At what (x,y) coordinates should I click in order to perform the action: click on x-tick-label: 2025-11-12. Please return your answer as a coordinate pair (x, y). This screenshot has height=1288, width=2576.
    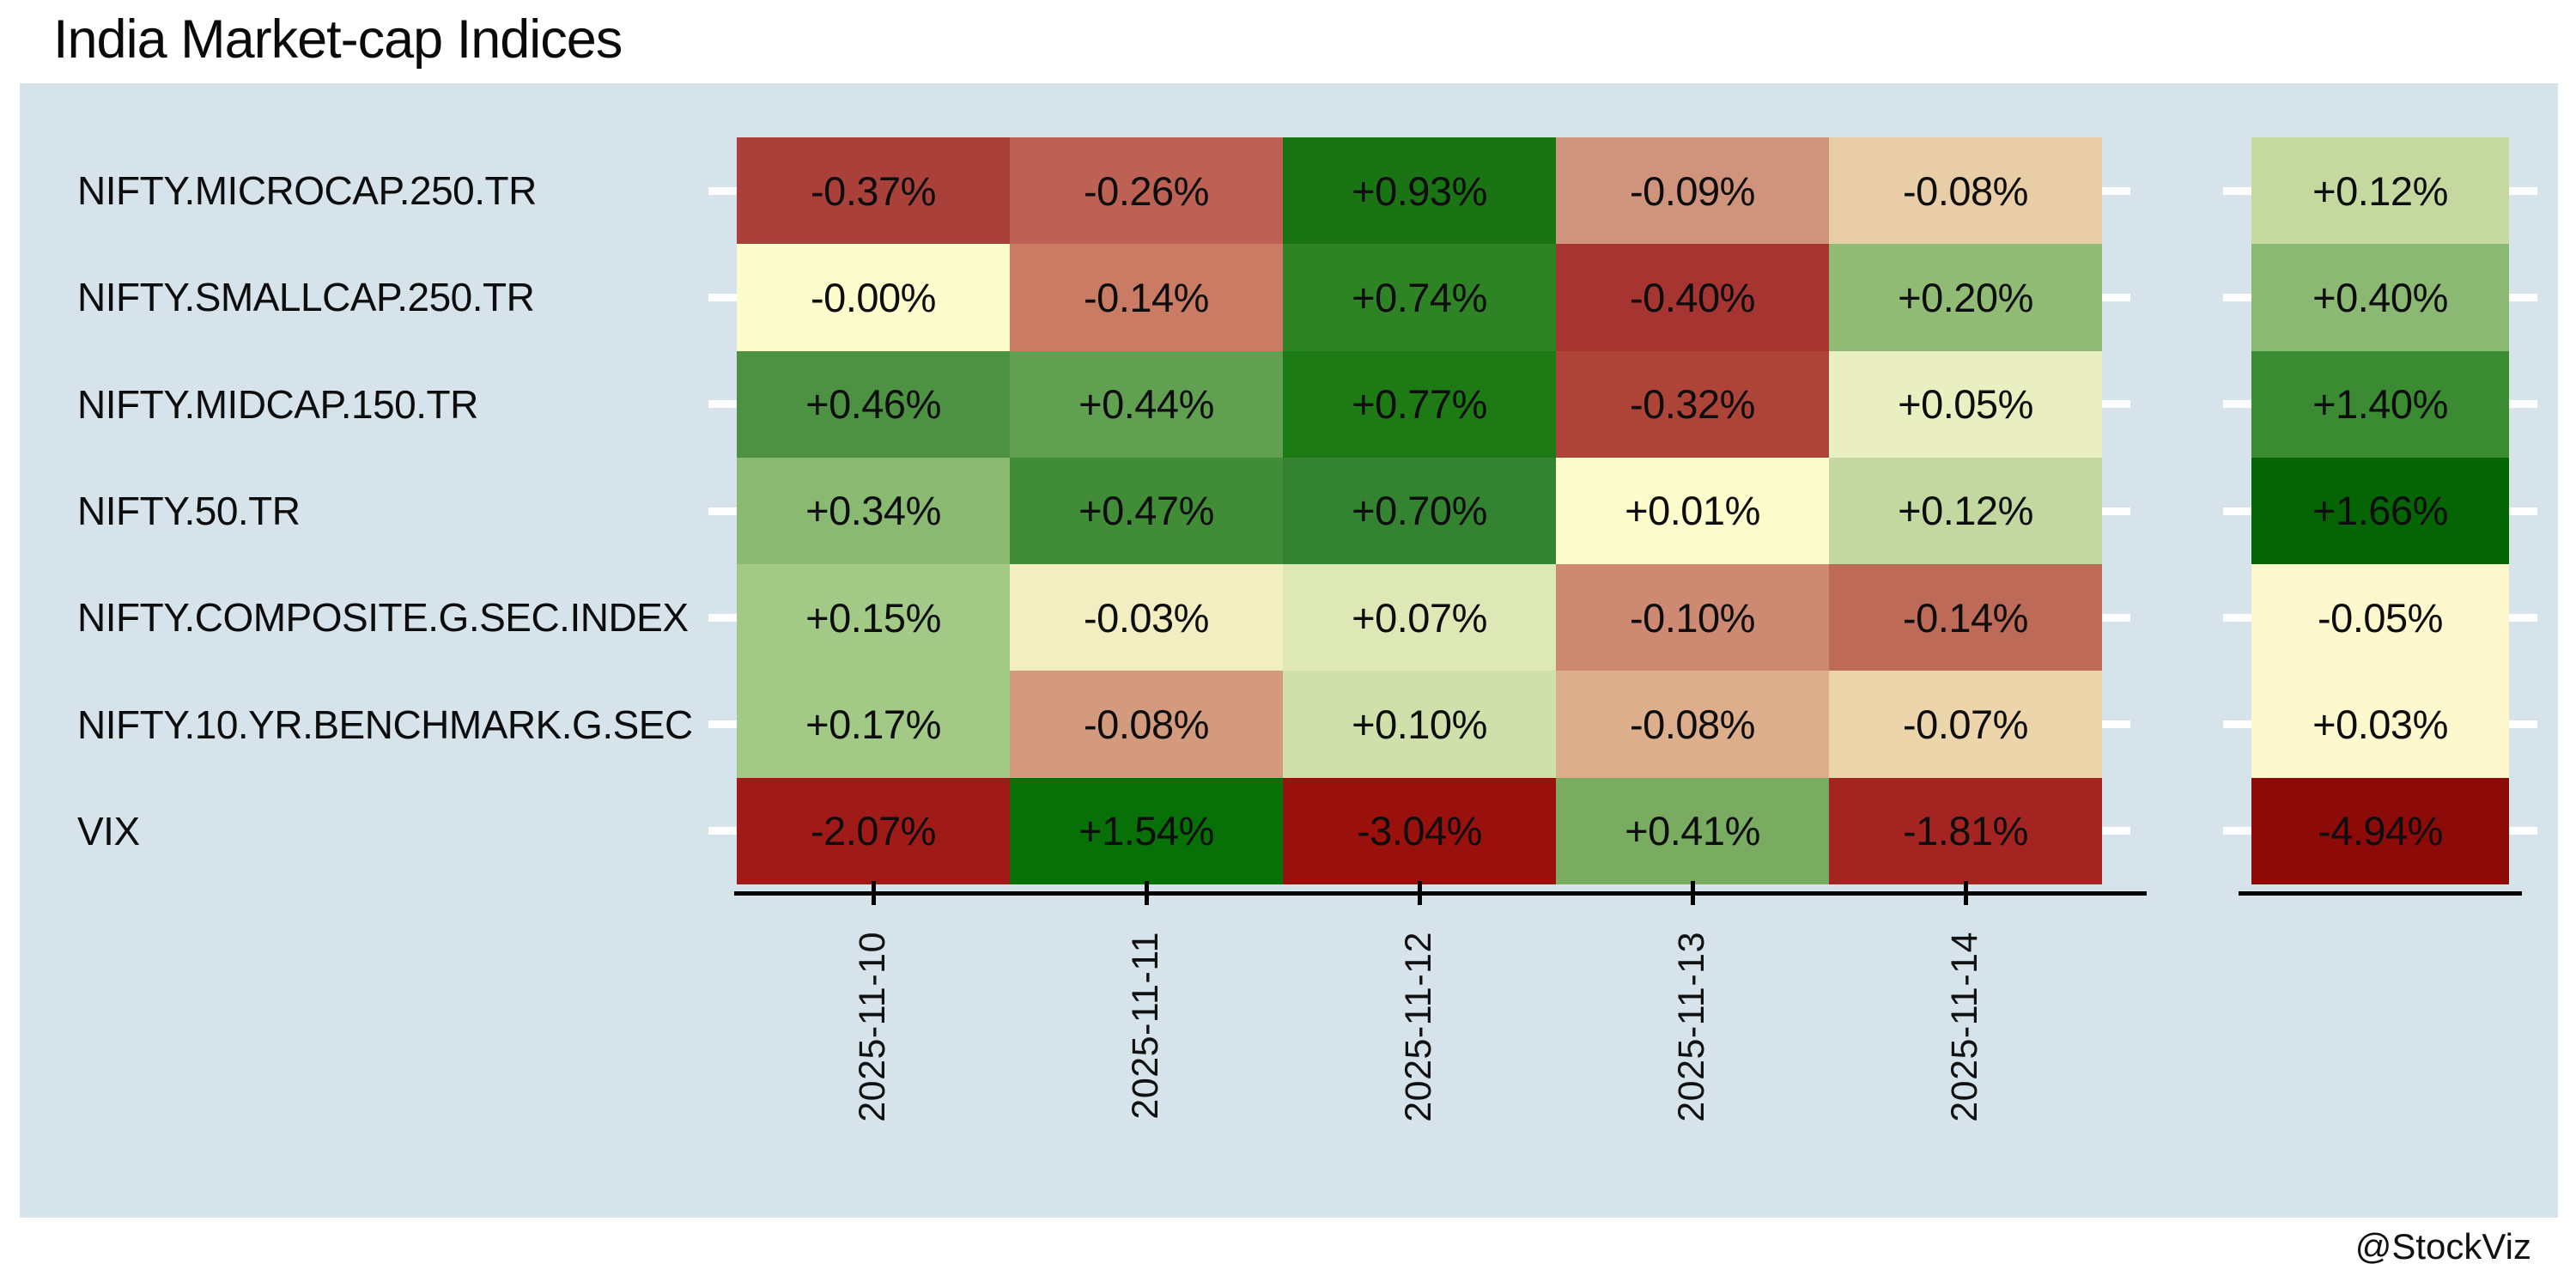
    Looking at the image, I should click on (1418, 1027).